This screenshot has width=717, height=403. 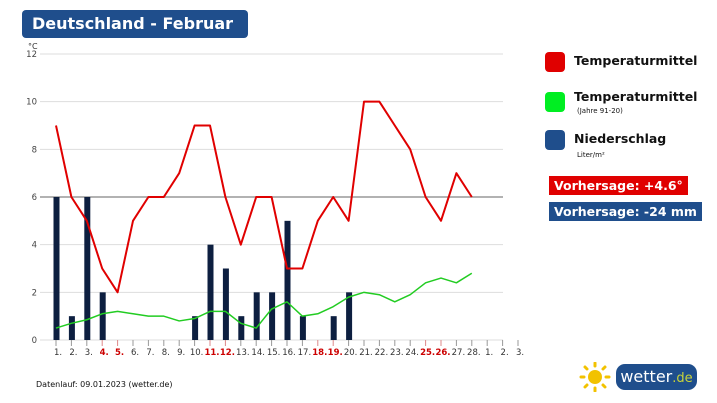 What do you see at coordinates (555, 102) in the screenshot?
I see `legend-swatch-green` at bounding box center [555, 102].